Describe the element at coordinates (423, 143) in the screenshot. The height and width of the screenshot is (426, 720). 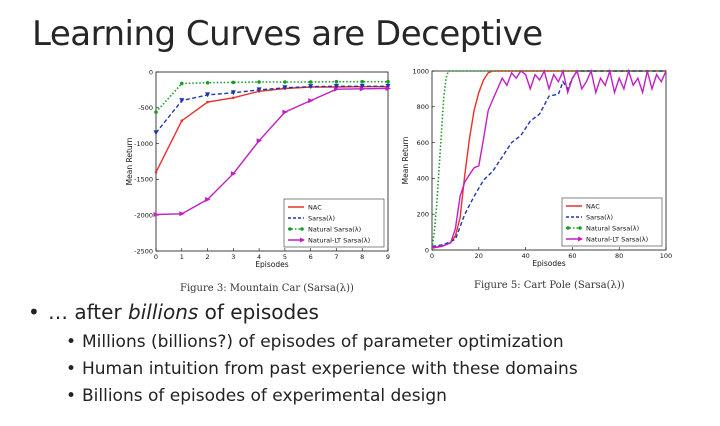
I see `cp-y-tick-label: 600` at that location.